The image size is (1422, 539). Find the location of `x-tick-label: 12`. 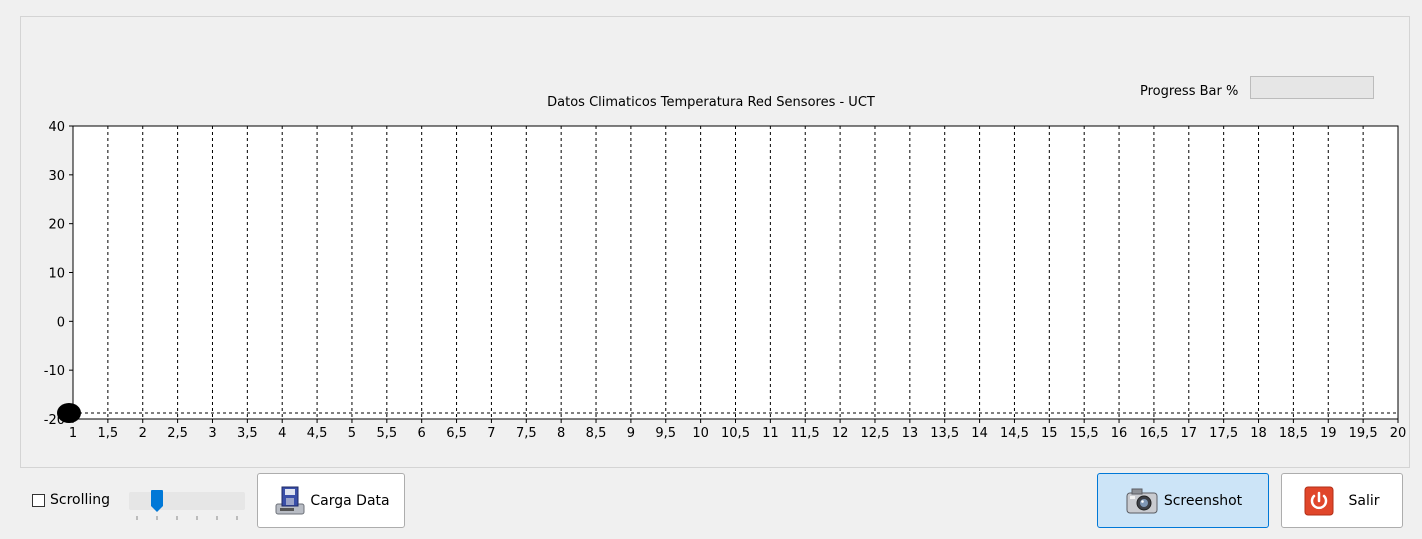

x-tick-label: 12 is located at coordinates (840, 433).